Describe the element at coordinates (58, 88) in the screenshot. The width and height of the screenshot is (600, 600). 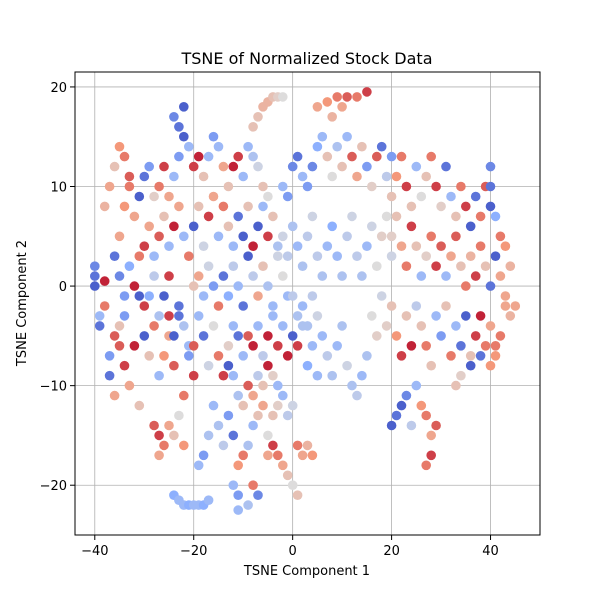
I see `y-tick-label: 20` at that location.